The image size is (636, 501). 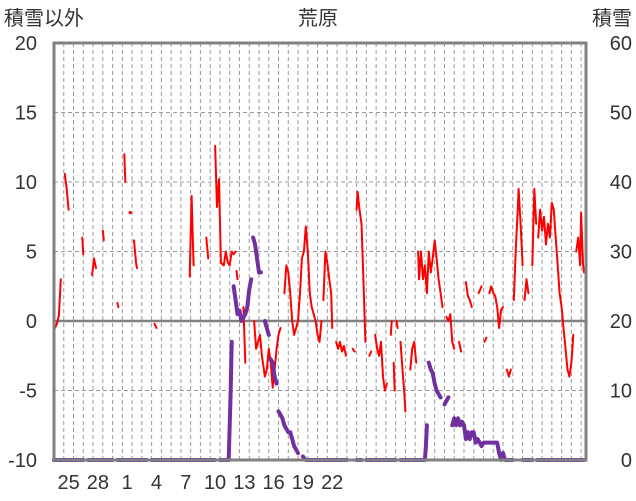 I want to click on x-tick-label: 25, so click(x=69, y=483).